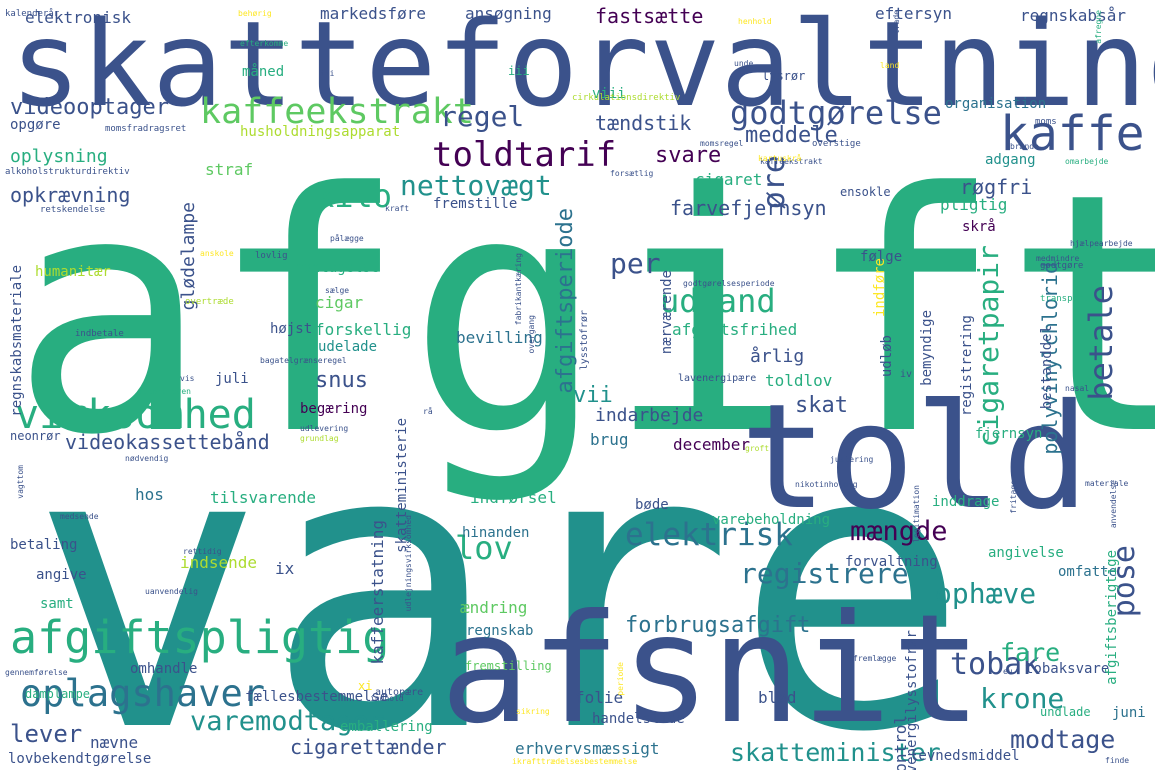  What do you see at coordinates (643, 123) in the screenshot?
I see `word-41: tændstik` at bounding box center [643, 123].